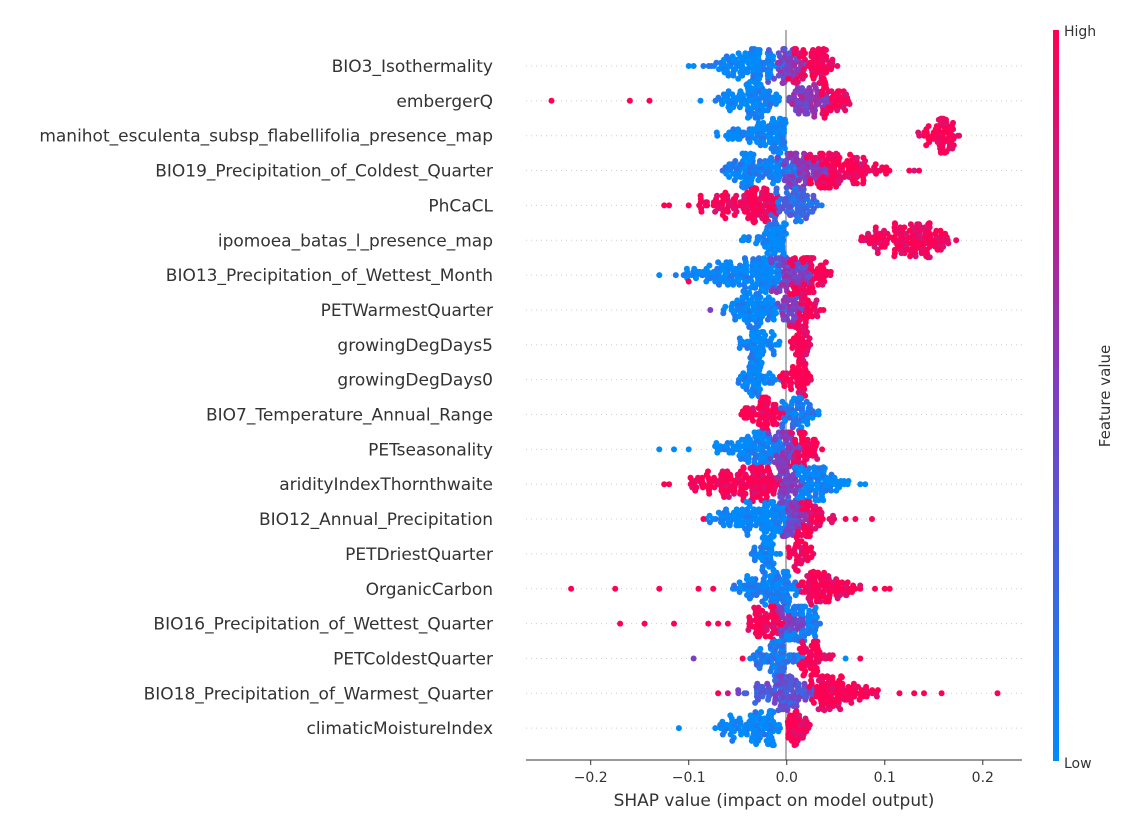 This screenshot has width=1123, height=823. What do you see at coordinates (1105, 396) in the screenshot?
I see `colorbar-title: Feature value` at bounding box center [1105, 396].